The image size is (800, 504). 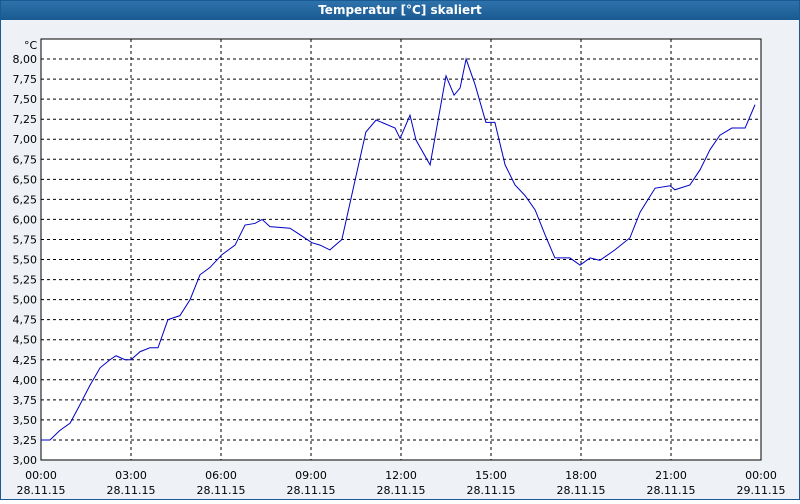 What do you see at coordinates (25, 340) in the screenshot?
I see `y-tick-label: 4,50` at bounding box center [25, 340].